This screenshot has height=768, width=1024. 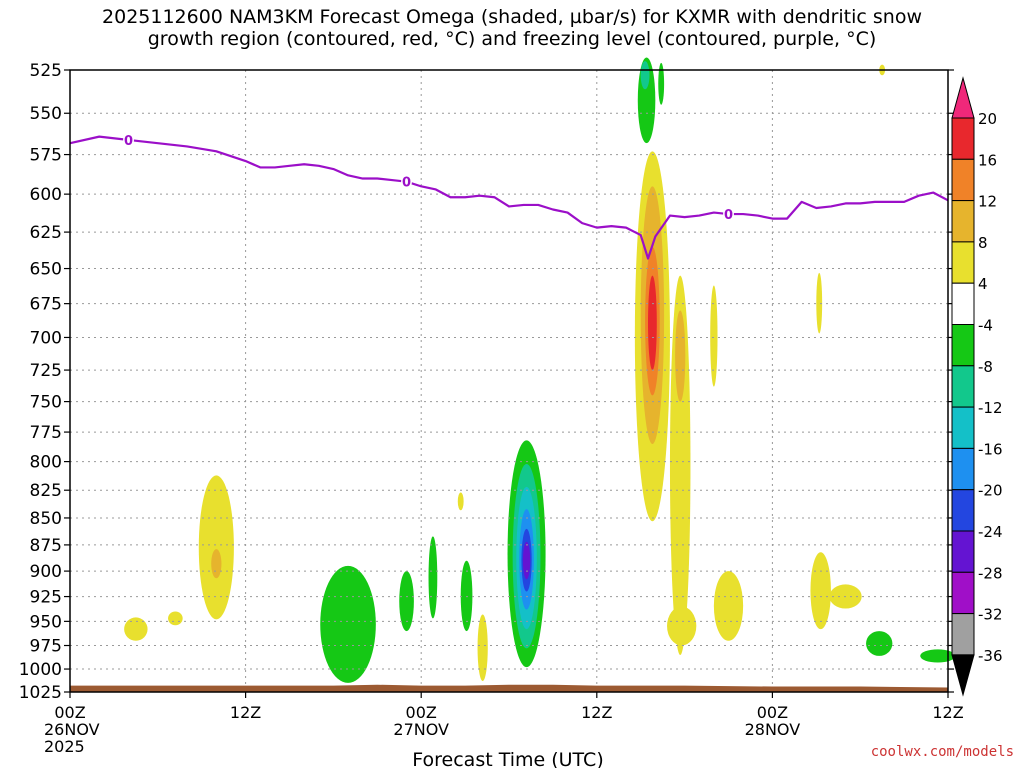 I want to click on colorbar-label: 4, so click(x=983, y=284).